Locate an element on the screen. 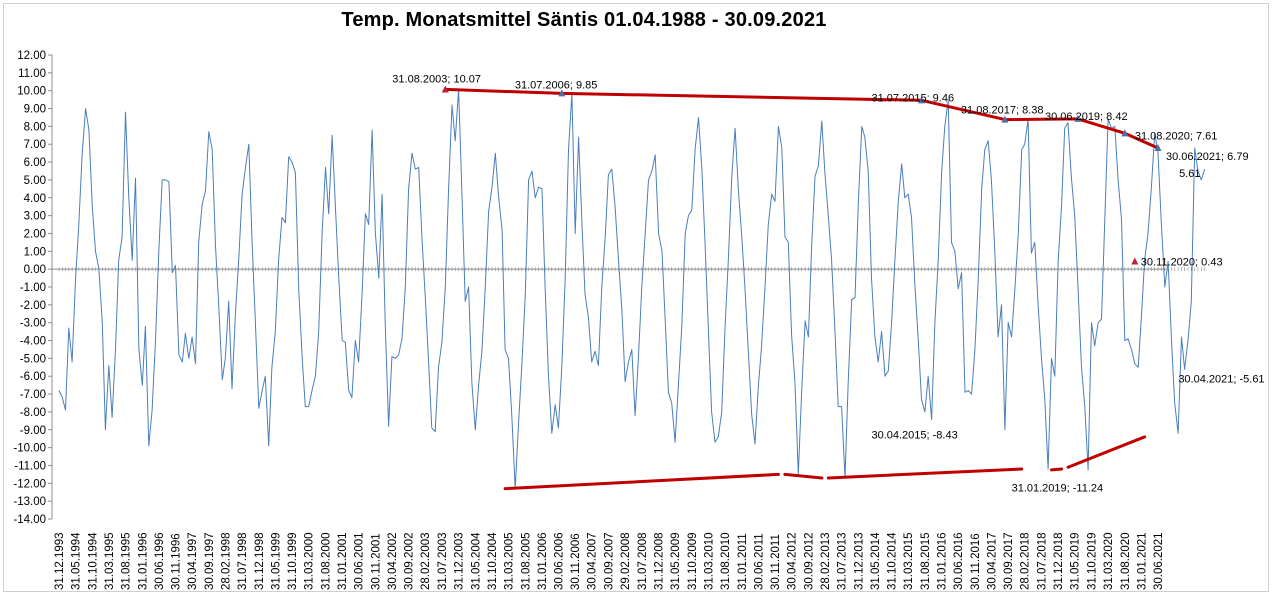 The image size is (1274, 596). x-tick-label: 31.03.2010 is located at coordinates (709, 561).